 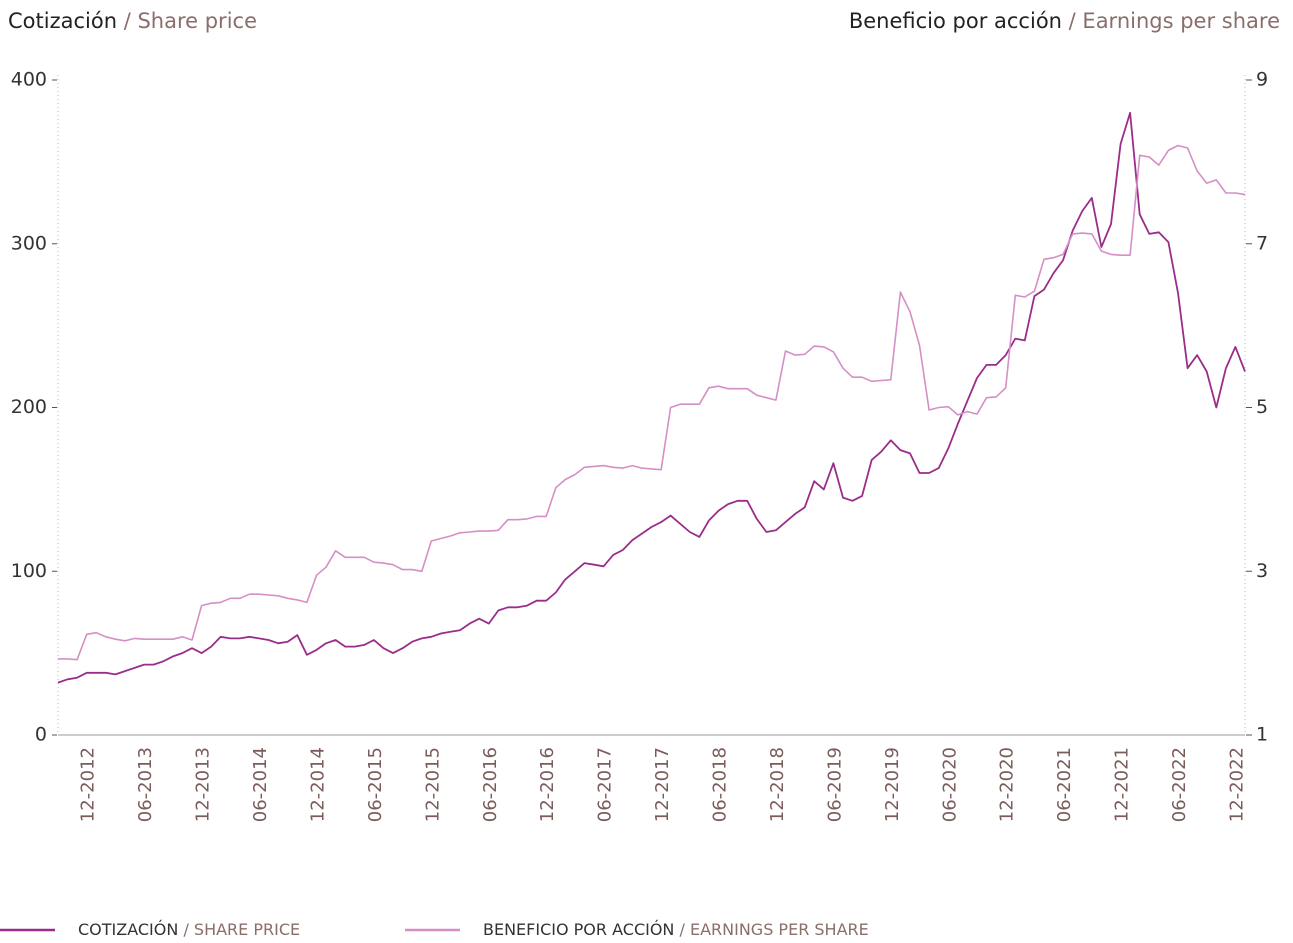 I want to click on x-tick-label: 12-2017, so click(x=662, y=784).